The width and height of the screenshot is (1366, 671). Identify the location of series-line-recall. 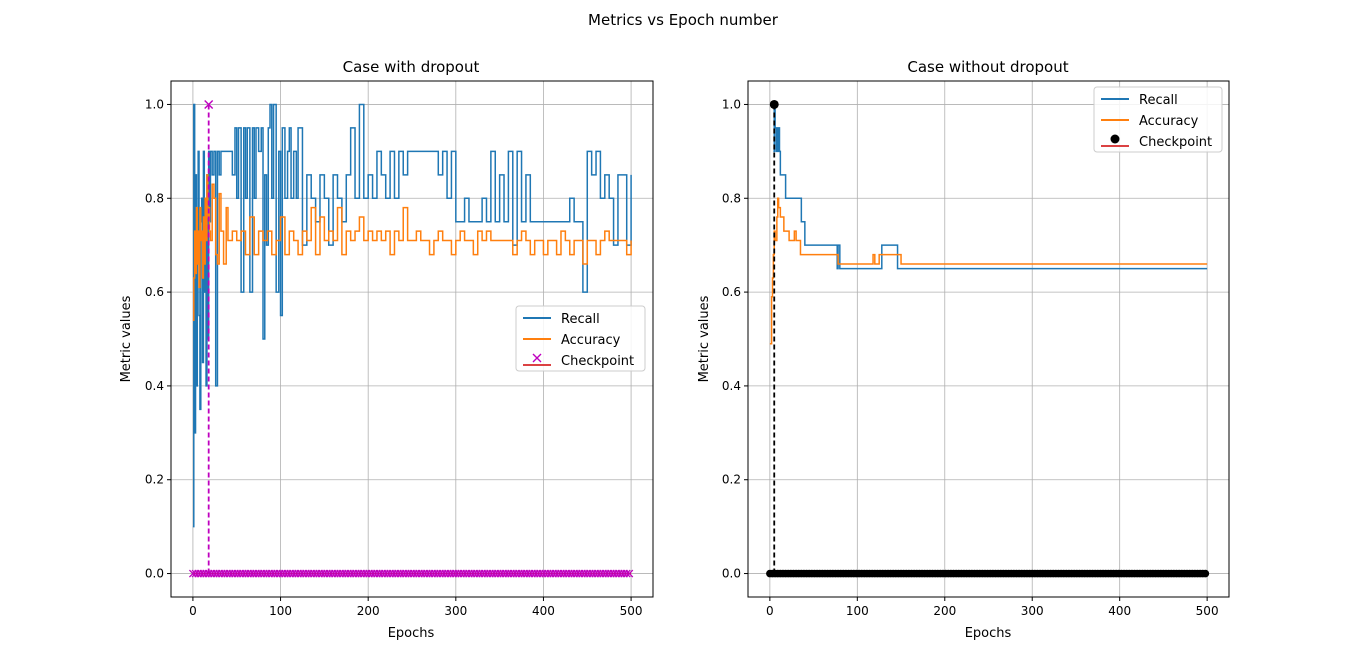
(990, 186).